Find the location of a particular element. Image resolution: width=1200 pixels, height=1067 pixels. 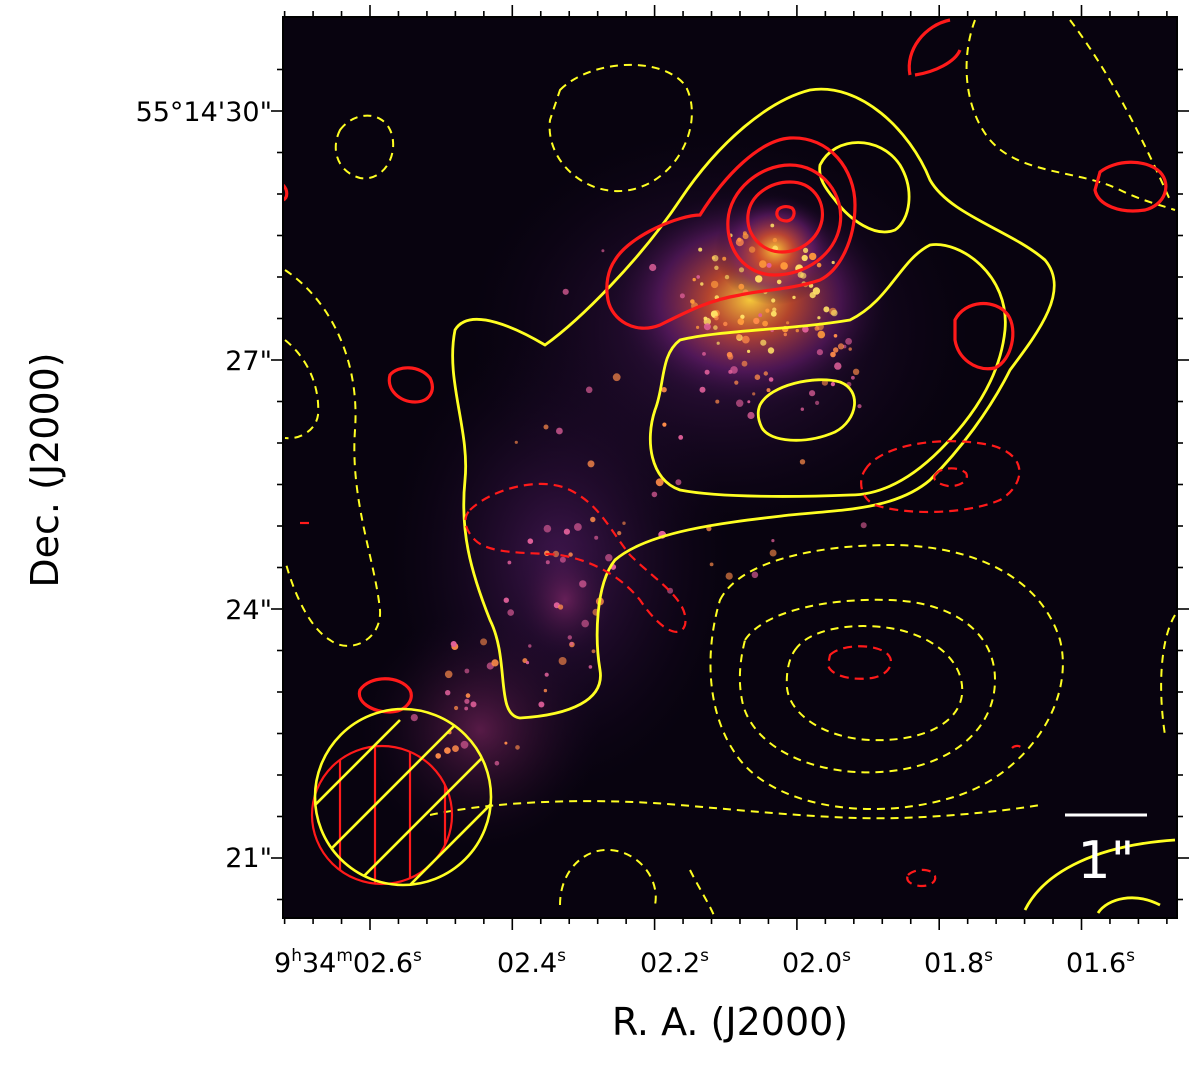

scale-bar-label: 1" is located at coordinates (1105, 861).